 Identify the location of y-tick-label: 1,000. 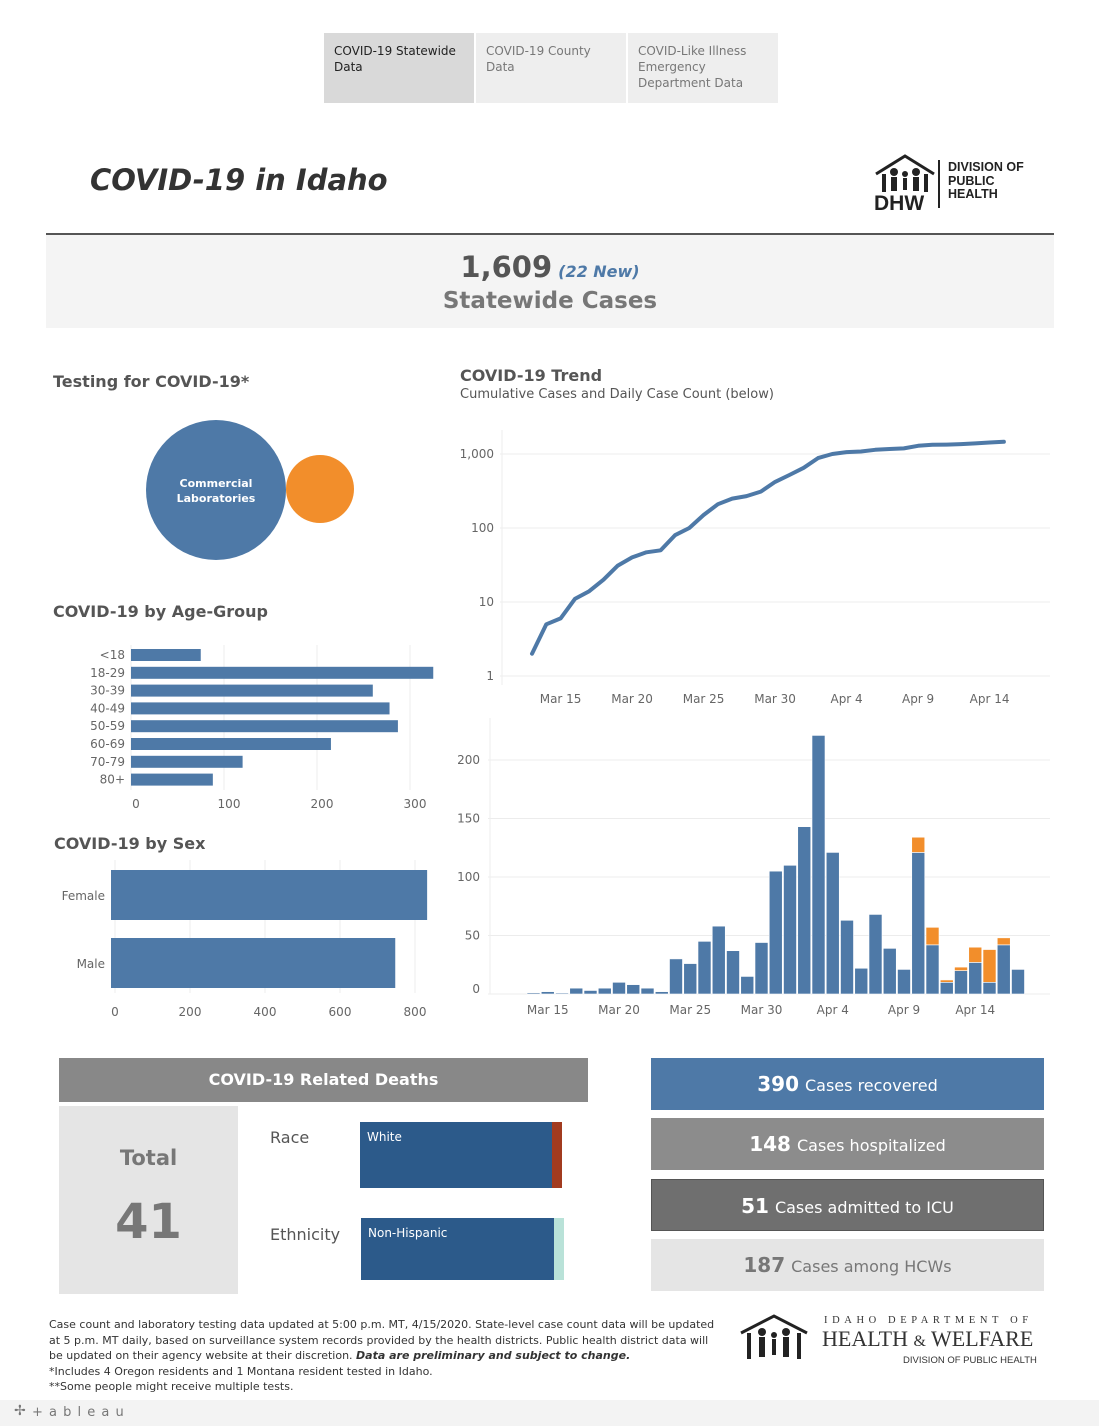
(477, 454).